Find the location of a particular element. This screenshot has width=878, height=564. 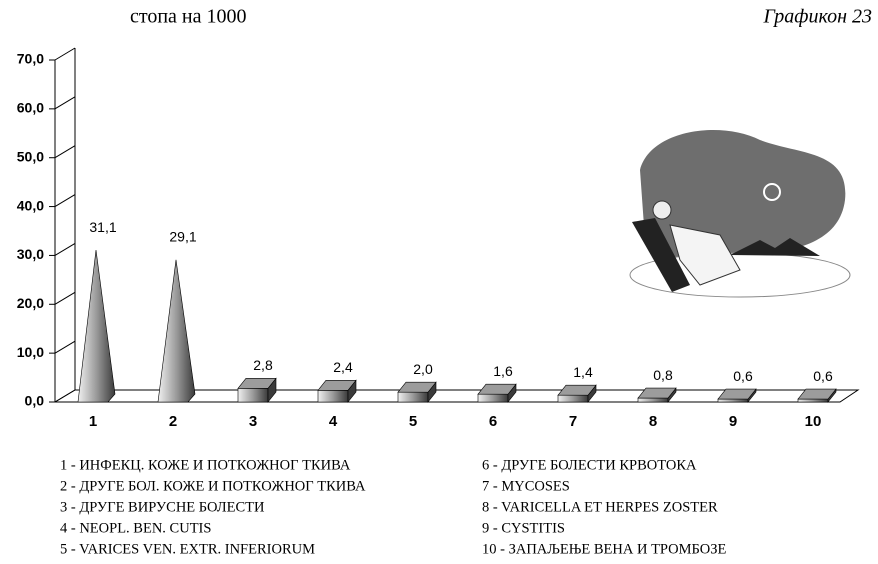

value-label: 2,8 is located at coordinates (263, 365).